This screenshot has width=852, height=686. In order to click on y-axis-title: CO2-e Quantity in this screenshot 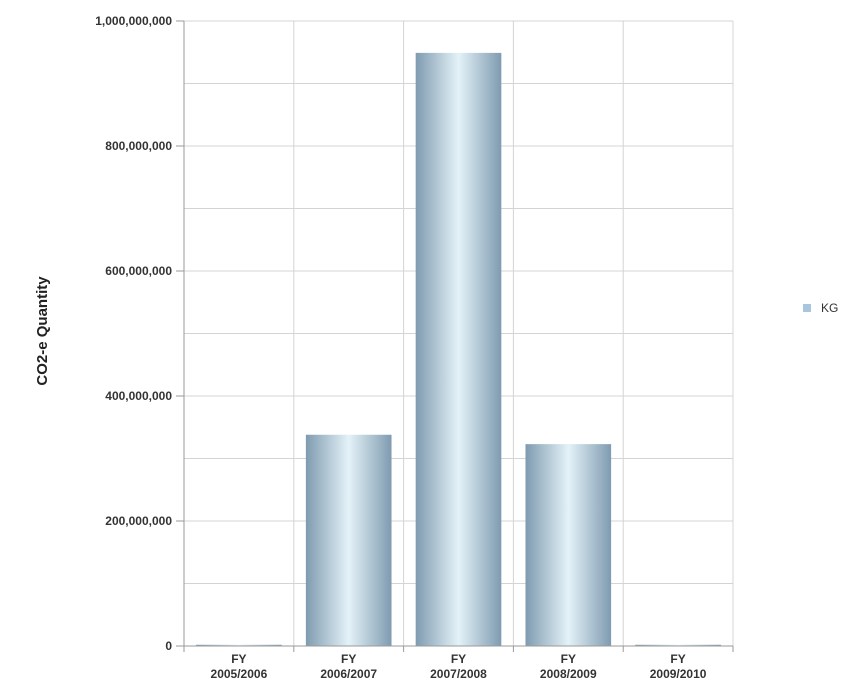, I will do `click(42, 331)`.